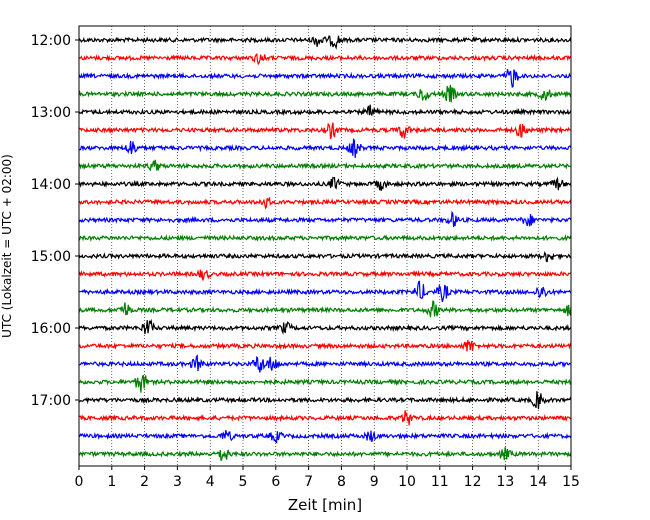 The image size is (650, 520). I want to click on y-axis-label: UTC (Lokalzeit = UTC + 02:00), so click(7, 246).